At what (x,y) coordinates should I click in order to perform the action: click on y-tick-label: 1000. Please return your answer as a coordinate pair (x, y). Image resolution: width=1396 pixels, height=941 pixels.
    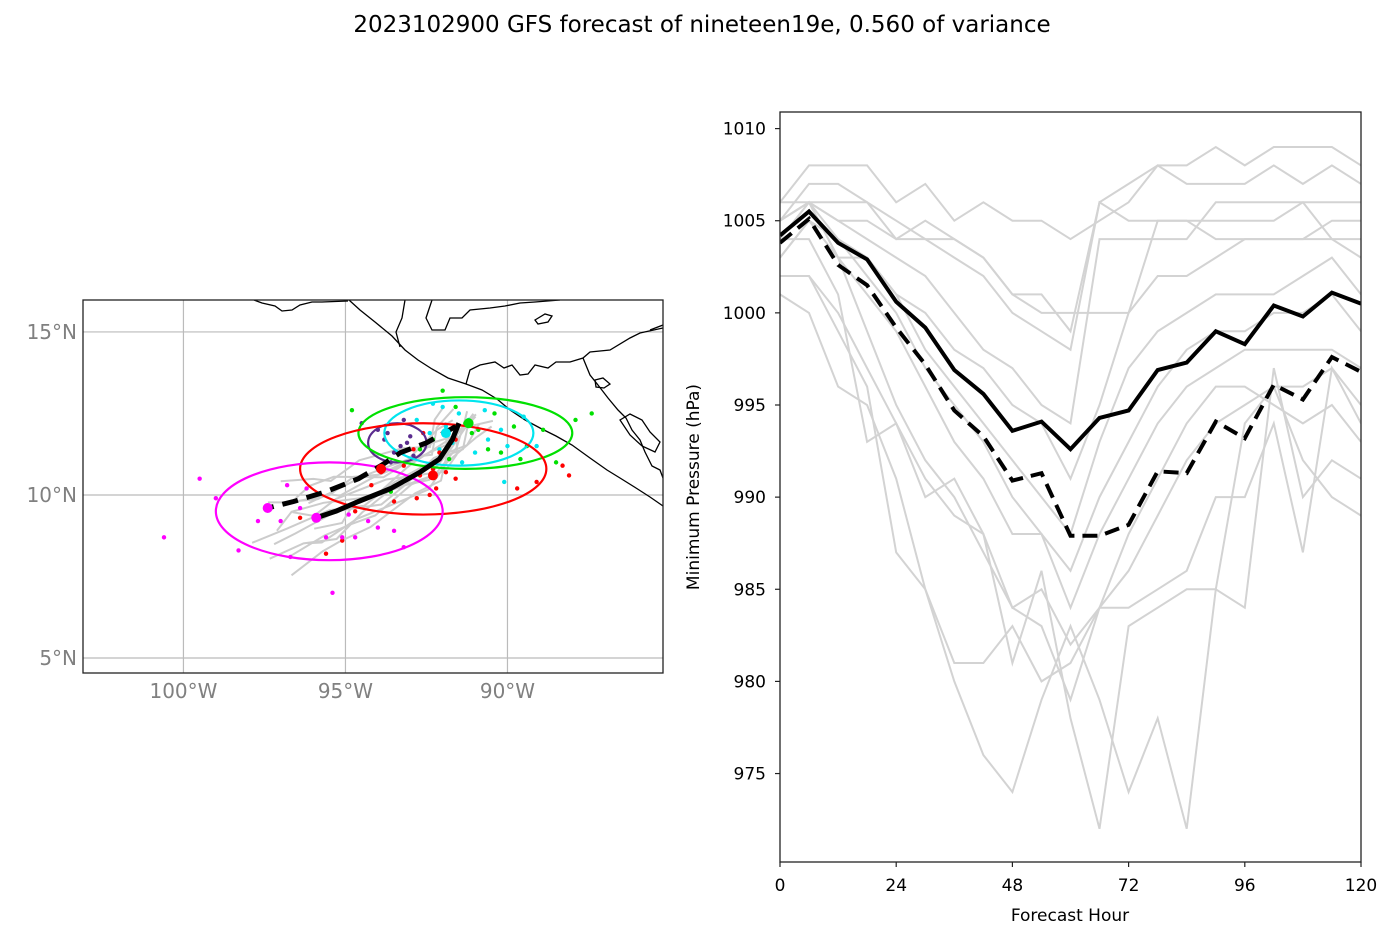
    Looking at the image, I should click on (744, 314).